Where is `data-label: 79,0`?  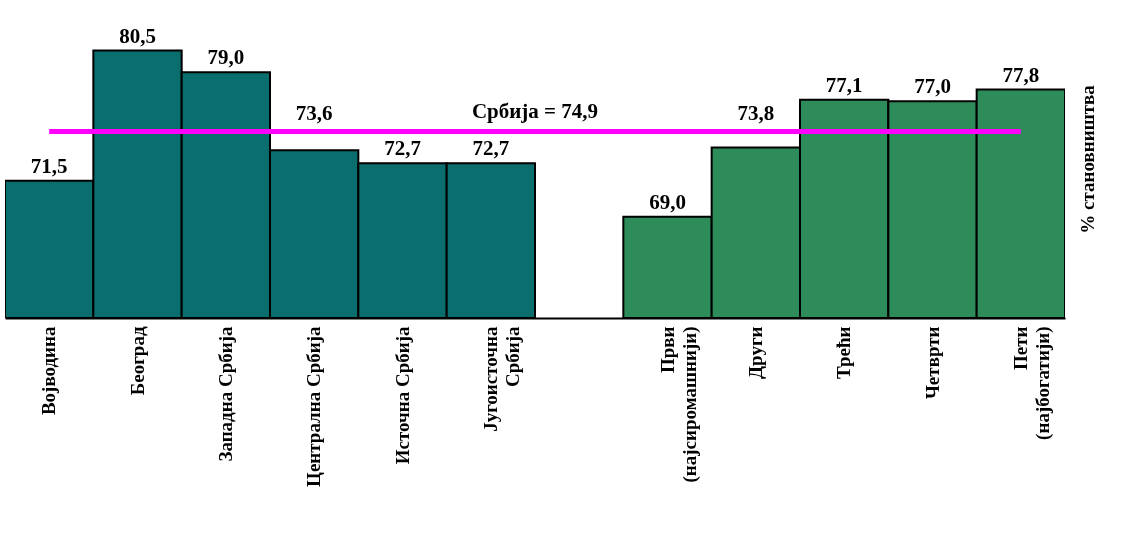 data-label: 79,0 is located at coordinates (226, 57).